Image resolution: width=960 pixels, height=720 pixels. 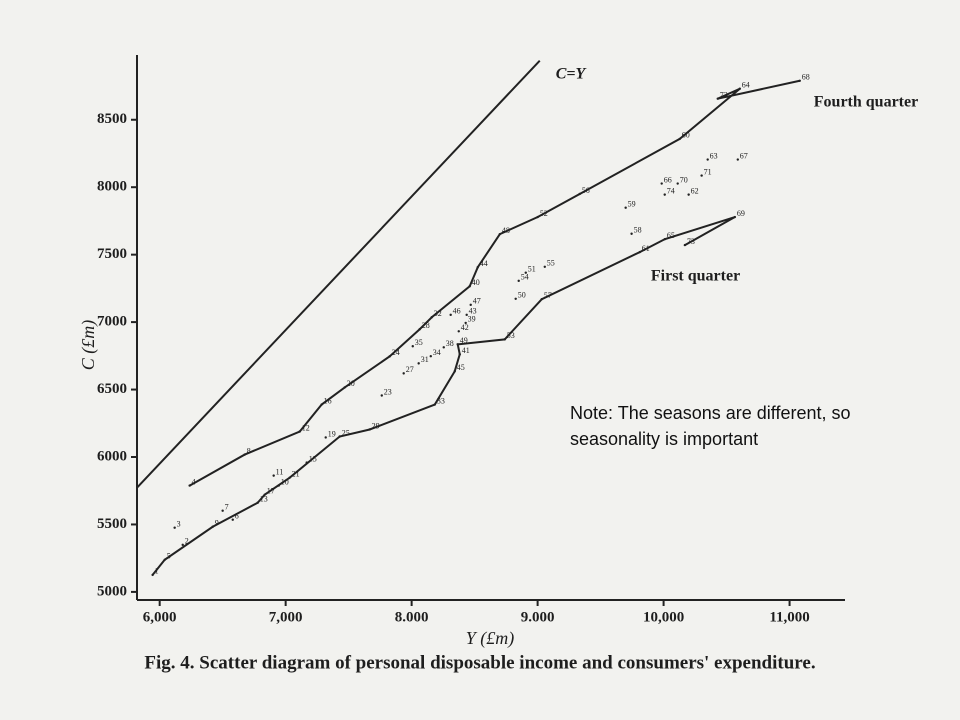 I want to click on x-tick-label: 10,000, so click(x=663, y=617).